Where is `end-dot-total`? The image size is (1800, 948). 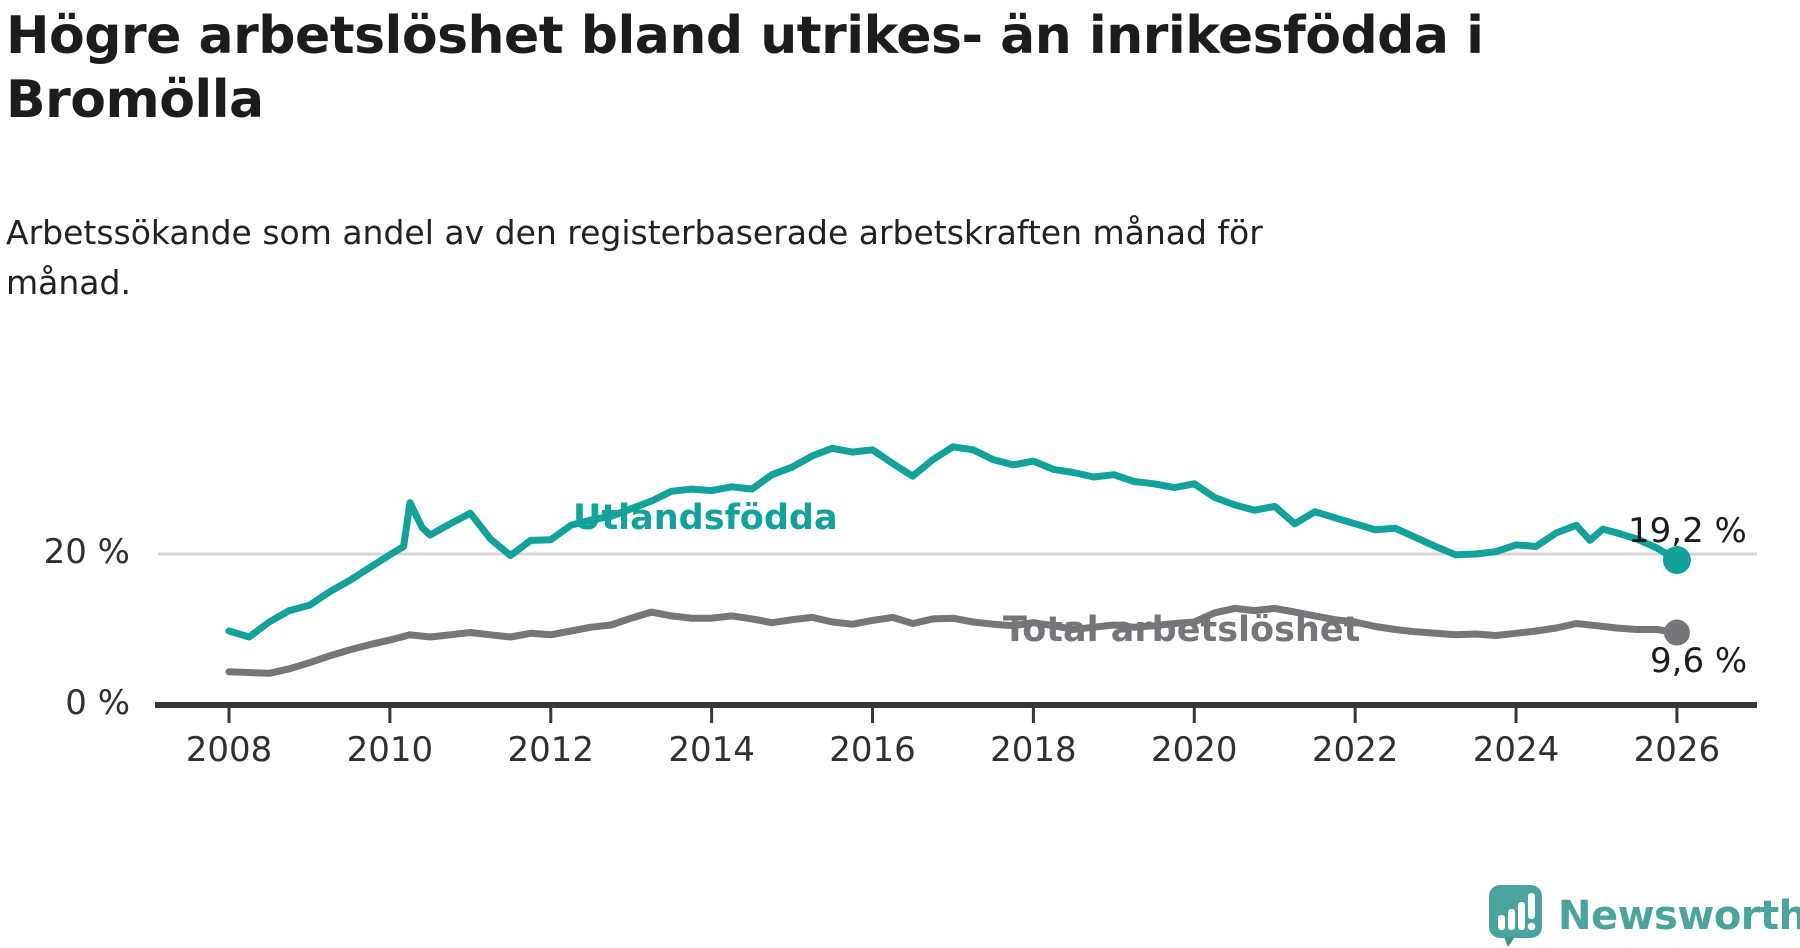 end-dot-total is located at coordinates (1676, 632).